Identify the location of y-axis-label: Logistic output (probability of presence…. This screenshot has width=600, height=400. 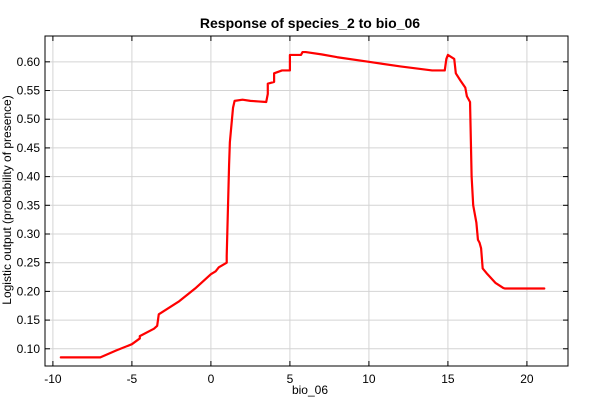
(7, 199).